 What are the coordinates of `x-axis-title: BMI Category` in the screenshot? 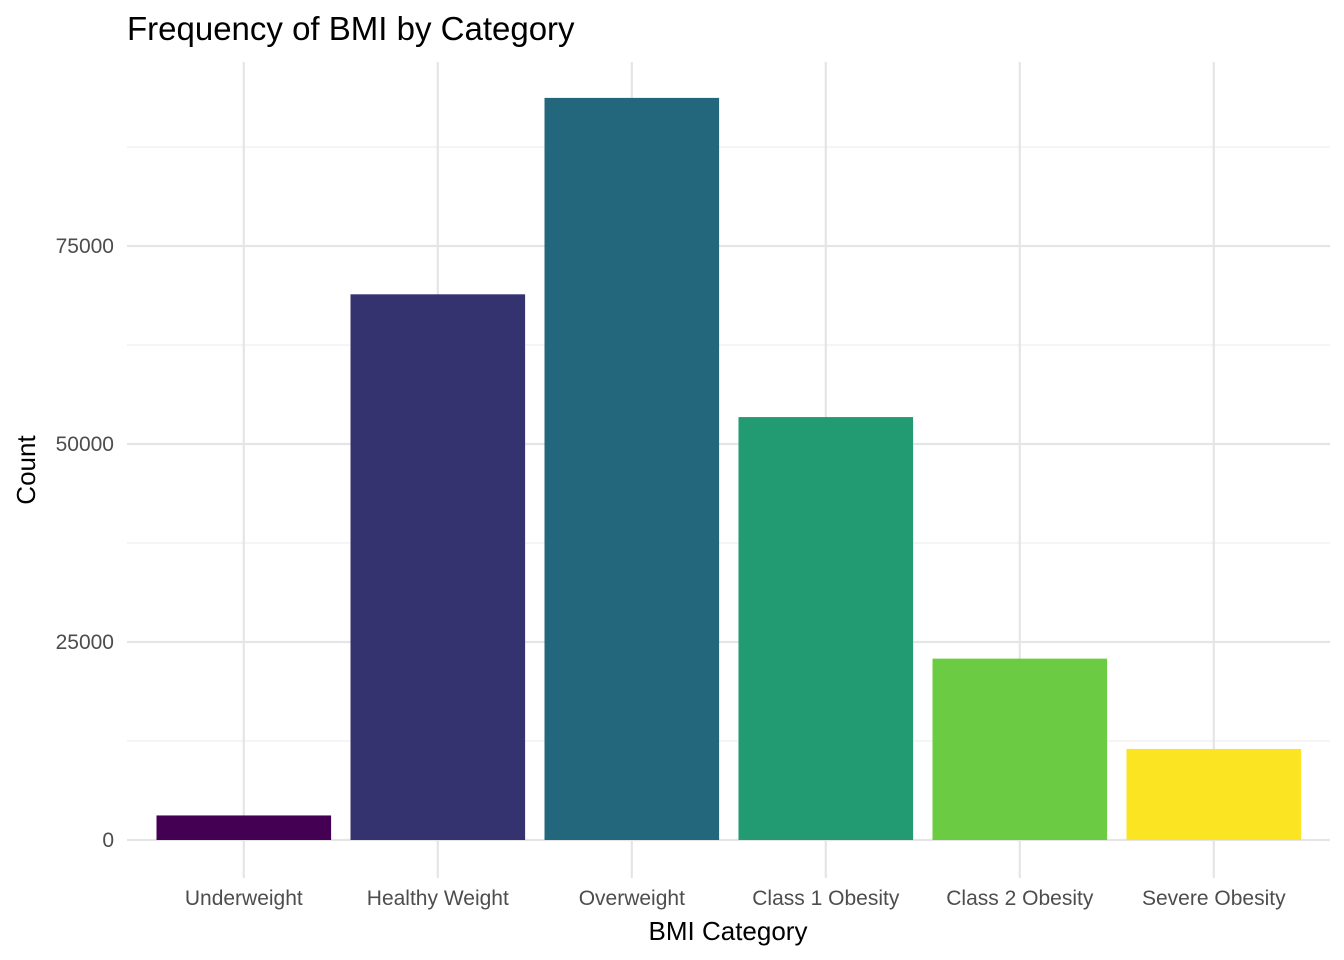 It's located at (728, 931).